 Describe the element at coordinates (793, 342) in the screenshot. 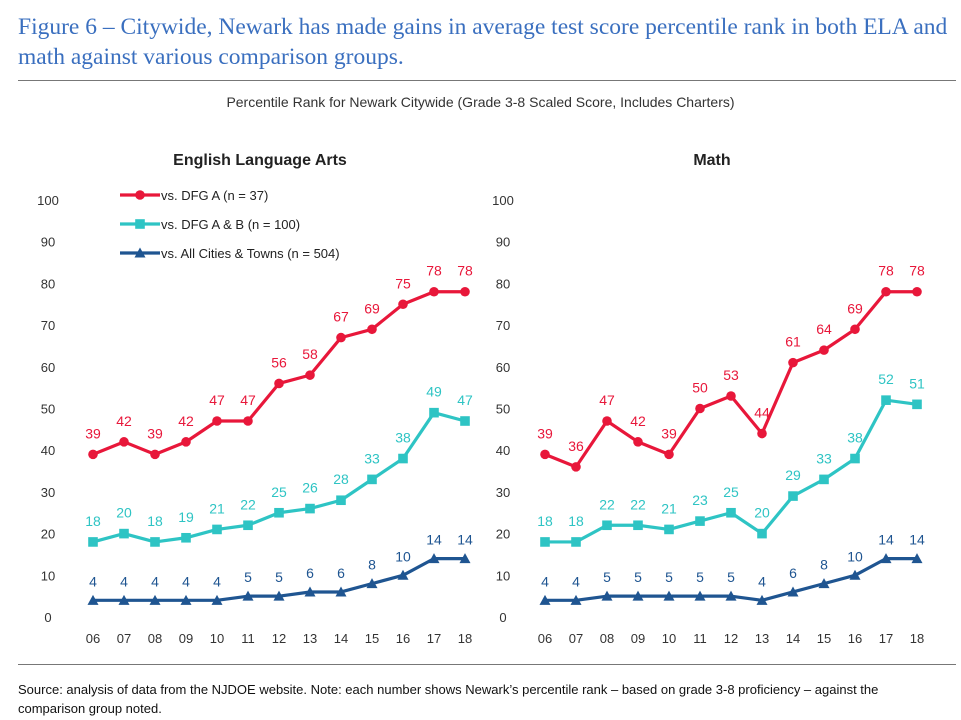

I see `data-label: 61` at that location.